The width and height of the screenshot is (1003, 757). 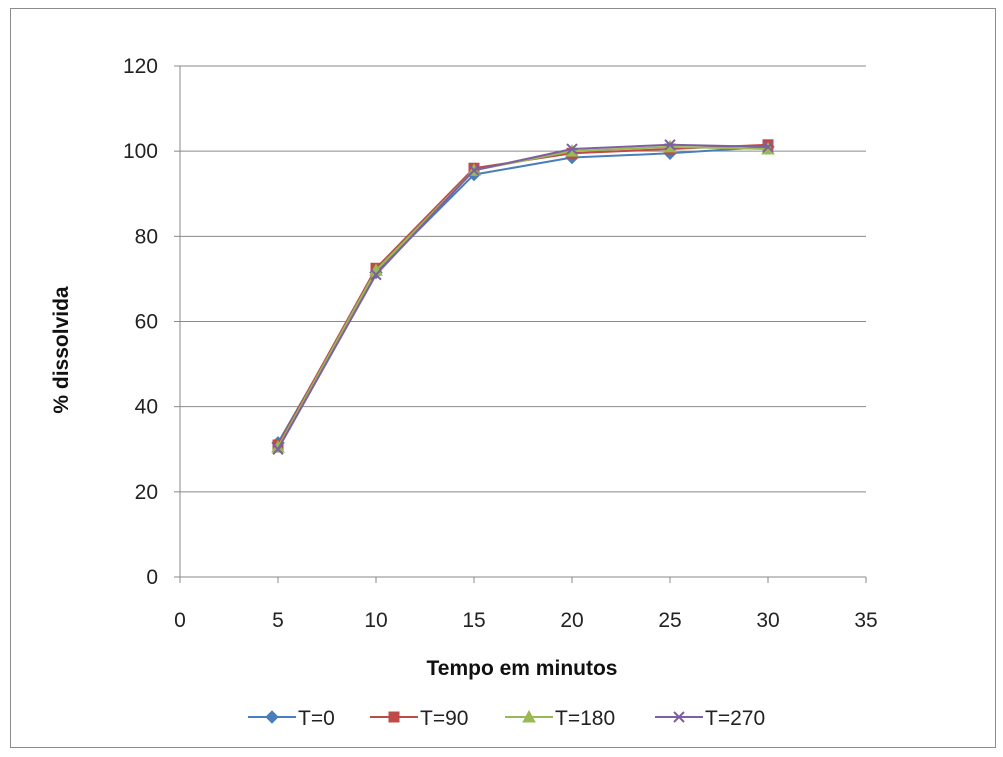 I want to click on y-tick-label: 20, so click(x=146, y=492).